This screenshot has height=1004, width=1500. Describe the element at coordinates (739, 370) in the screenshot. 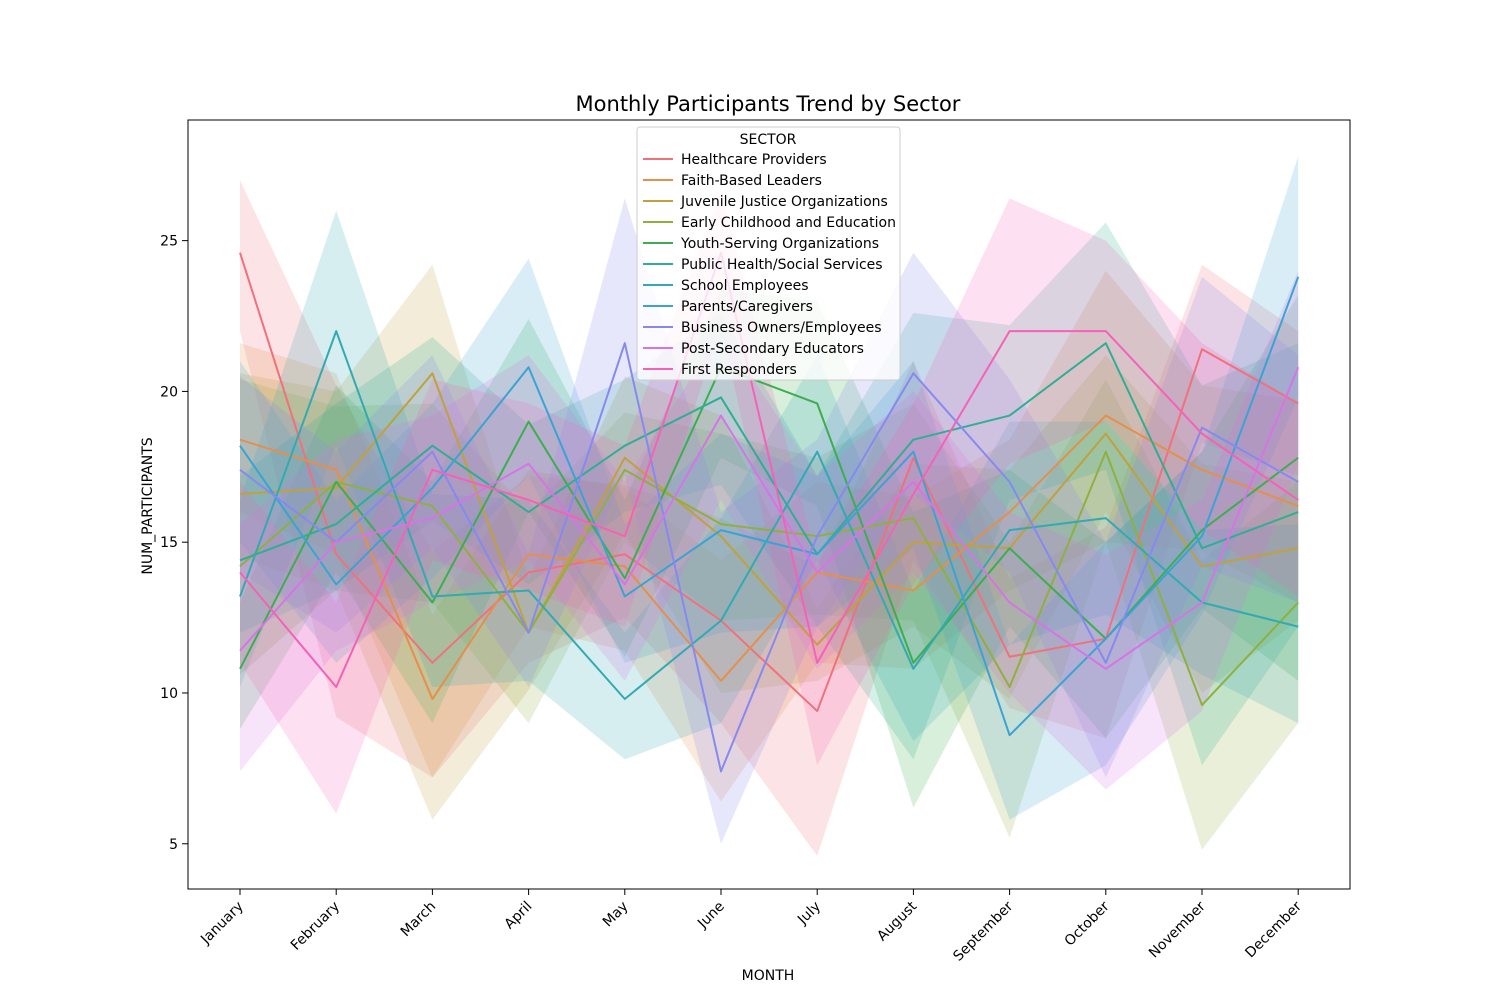

I see `legend-label: First Responders` at that location.